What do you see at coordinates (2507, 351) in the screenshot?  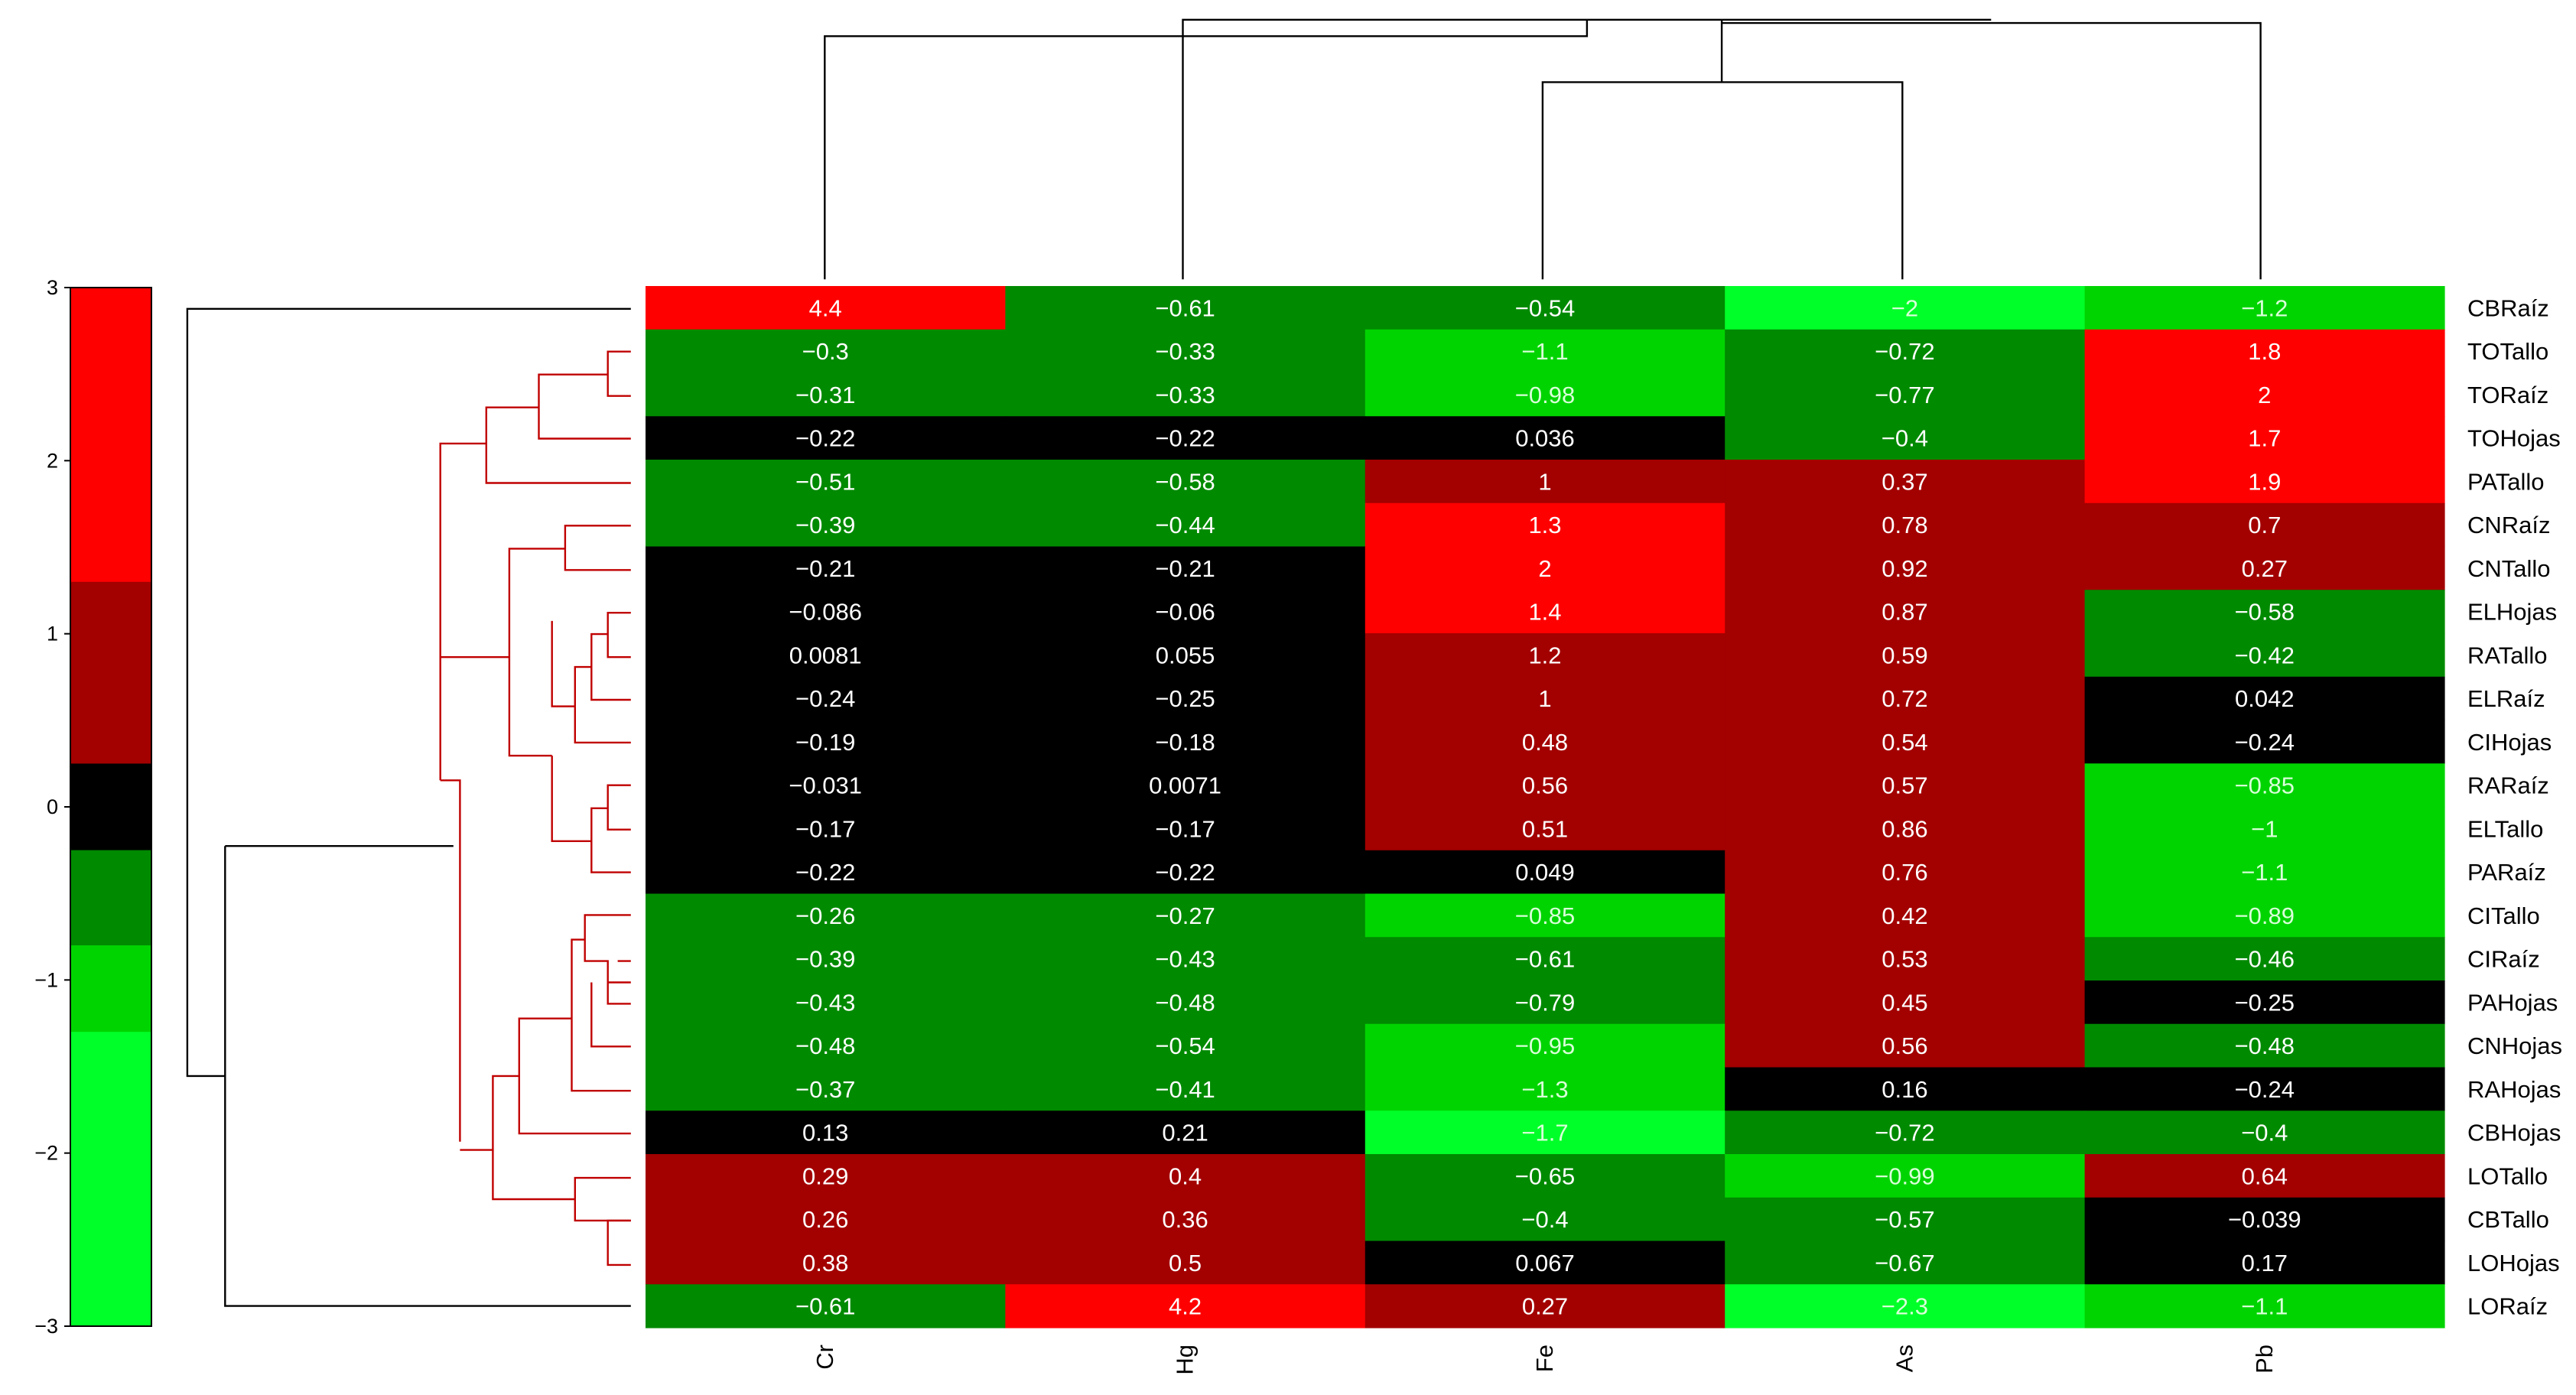 I see `row-label-totallo: TOTallo` at bounding box center [2507, 351].